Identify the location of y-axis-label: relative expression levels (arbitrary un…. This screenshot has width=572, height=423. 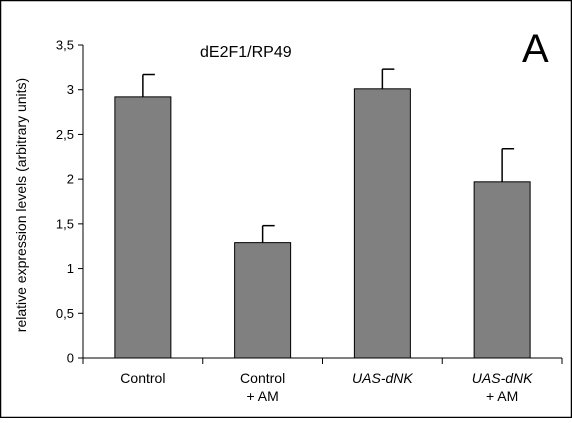
(21, 205).